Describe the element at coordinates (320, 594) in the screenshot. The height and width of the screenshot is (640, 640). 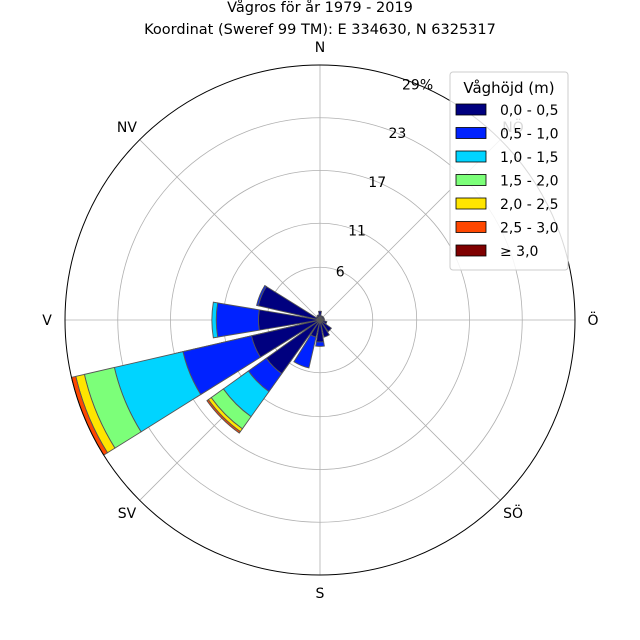
I see `direction-label: S` at that location.